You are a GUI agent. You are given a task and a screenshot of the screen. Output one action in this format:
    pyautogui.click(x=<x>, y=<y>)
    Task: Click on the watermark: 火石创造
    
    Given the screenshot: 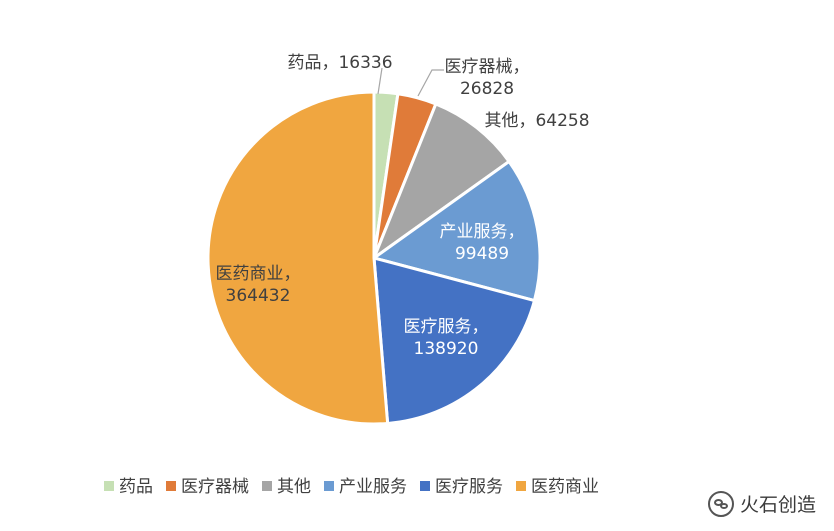 What is the action you would take?
    pyautogui.click(x=761, y=503)
    